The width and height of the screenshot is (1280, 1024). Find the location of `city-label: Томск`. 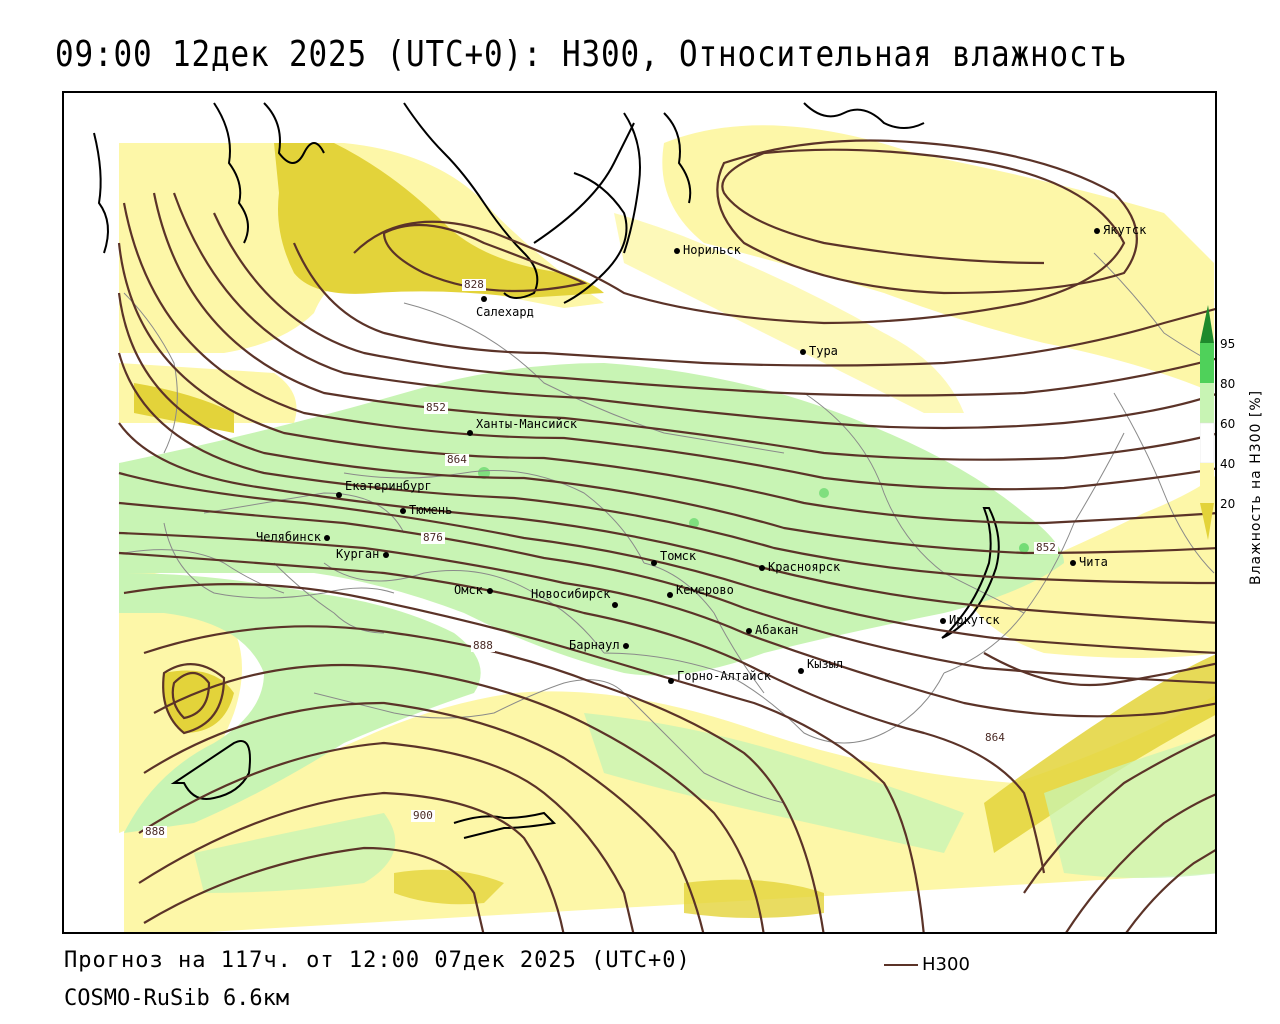

city-label: Томск is located at coordinates (678, 556).